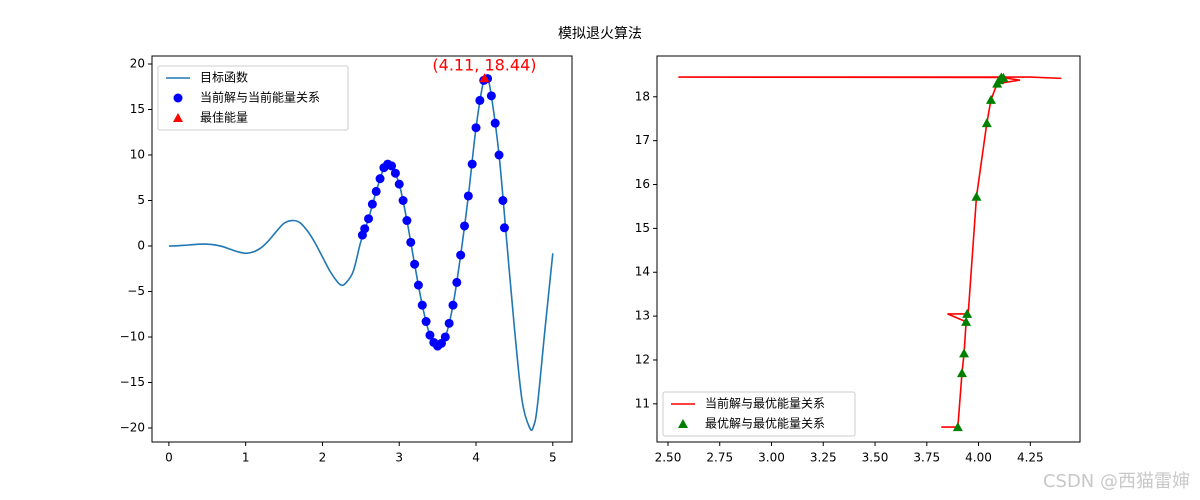 The width and height of the screenshot is (1200, 500). What do you see at coordinates (600, 34) in the screenshot?
I see `figure-title: 模拟退火算法` at bounding box center [600, 34].